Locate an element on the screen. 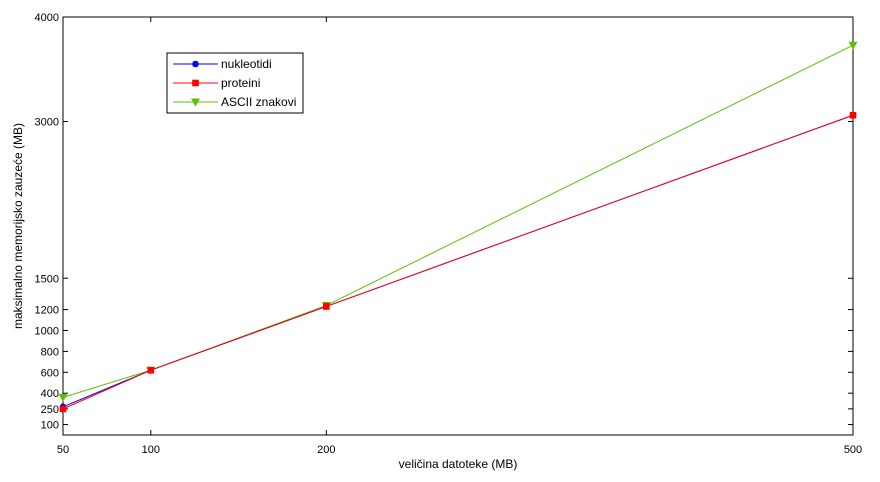 Image resolution: width=880 pixels, height=482 pixels. legend: nukleotidi proteini ASCII znakovi is located at coordinates (235, 83).